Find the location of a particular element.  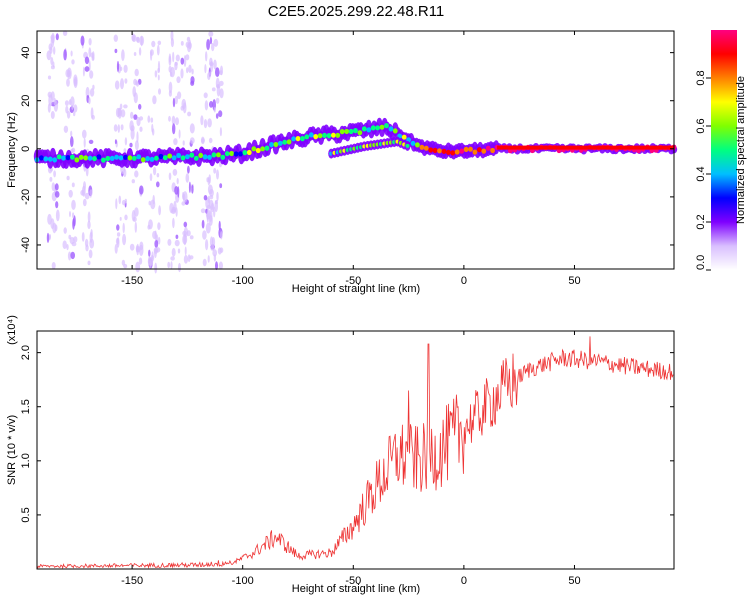

y-tick-label: -20 is located at coordinates (26, 197).